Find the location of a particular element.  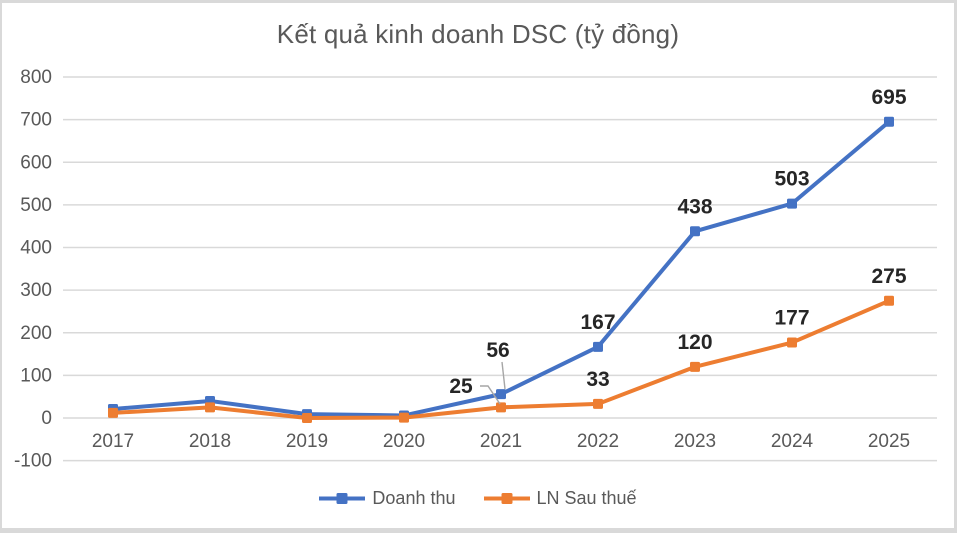

legend-label: Doanh thu is located at coordinates (414, 498).